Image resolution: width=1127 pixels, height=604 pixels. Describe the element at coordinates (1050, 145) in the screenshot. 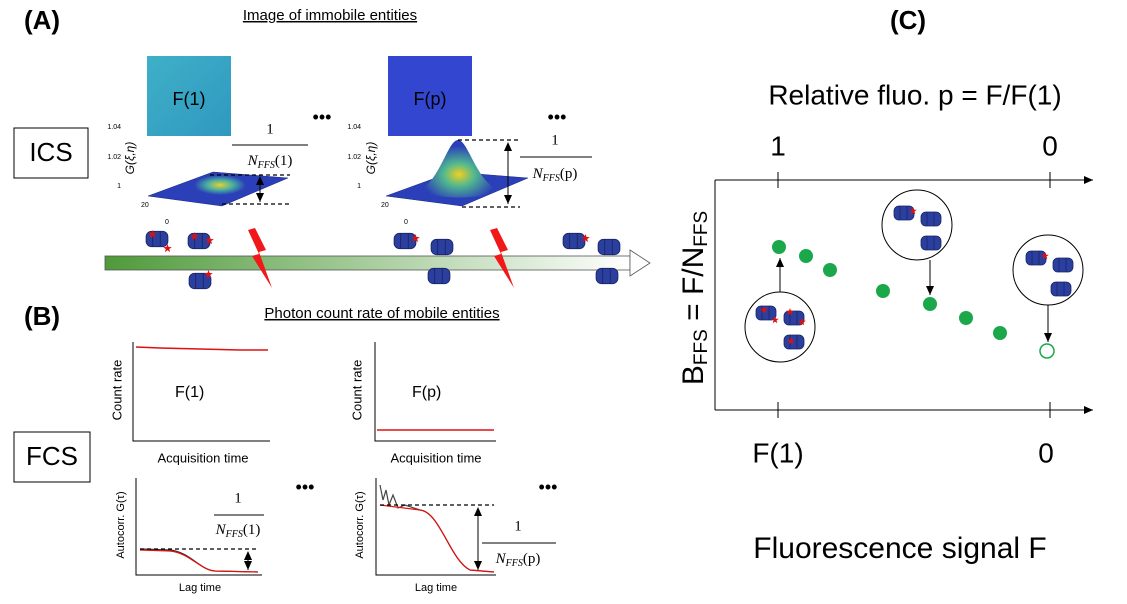

I see `top-tick-label: 0` at that location.